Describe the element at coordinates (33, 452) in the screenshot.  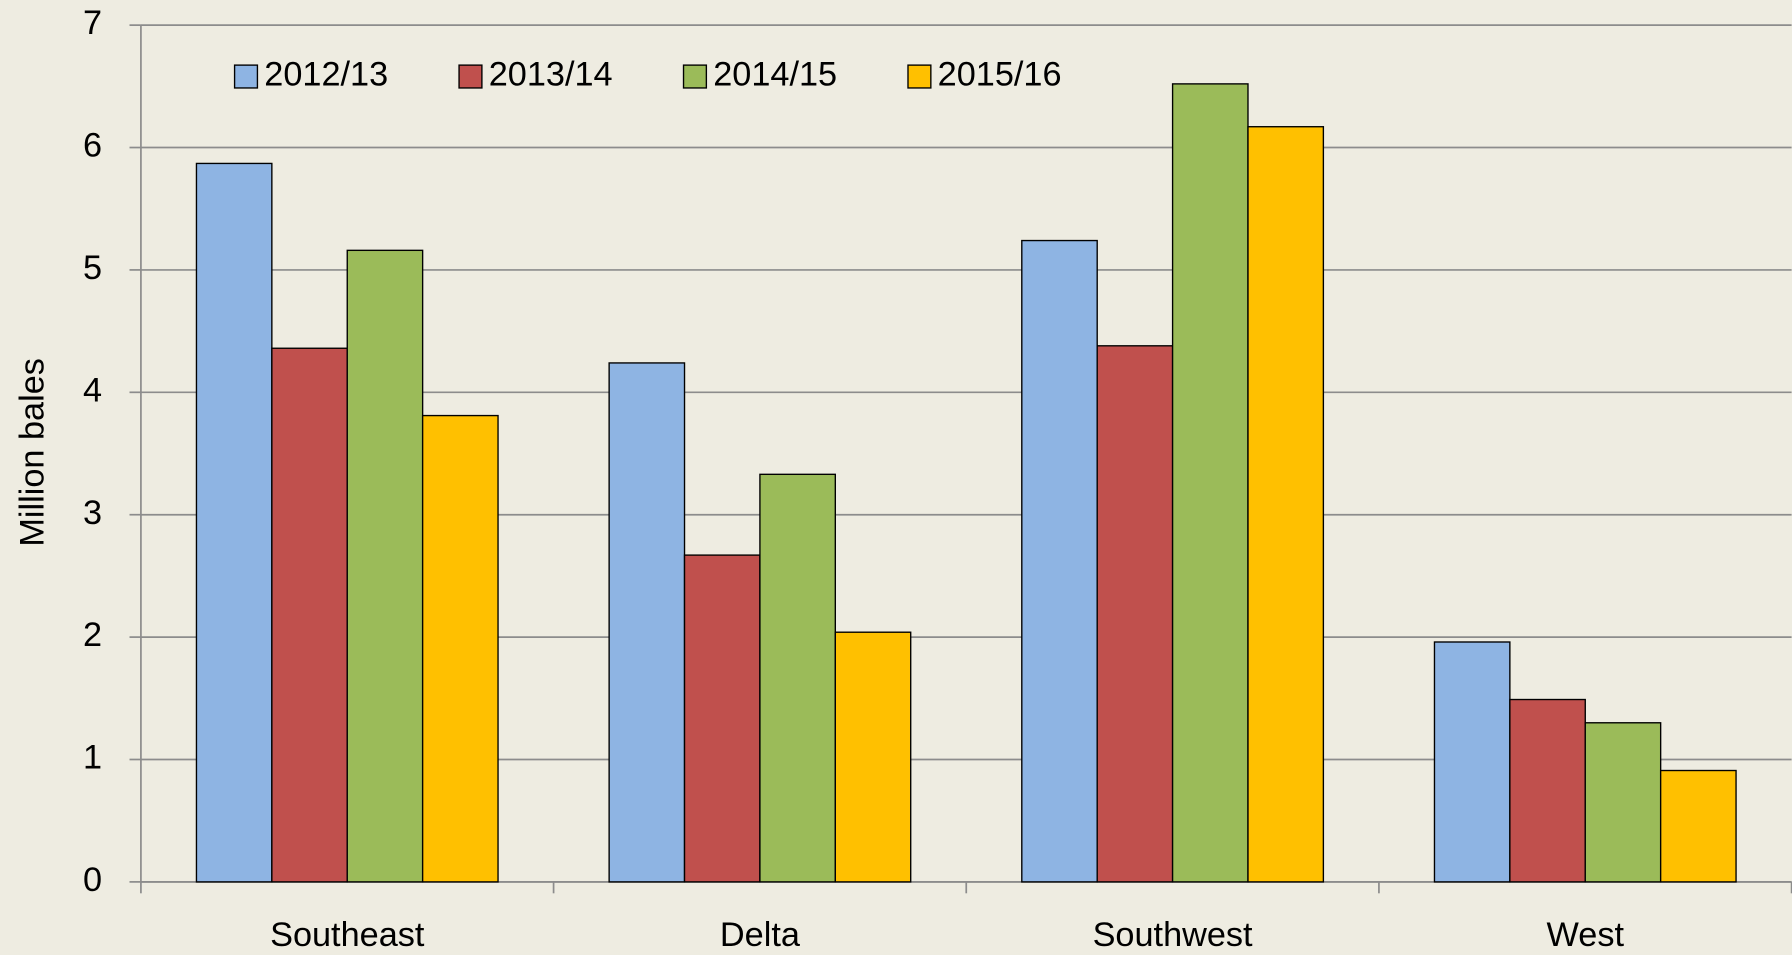
I see `y-axis-label: Million bales` at that location.